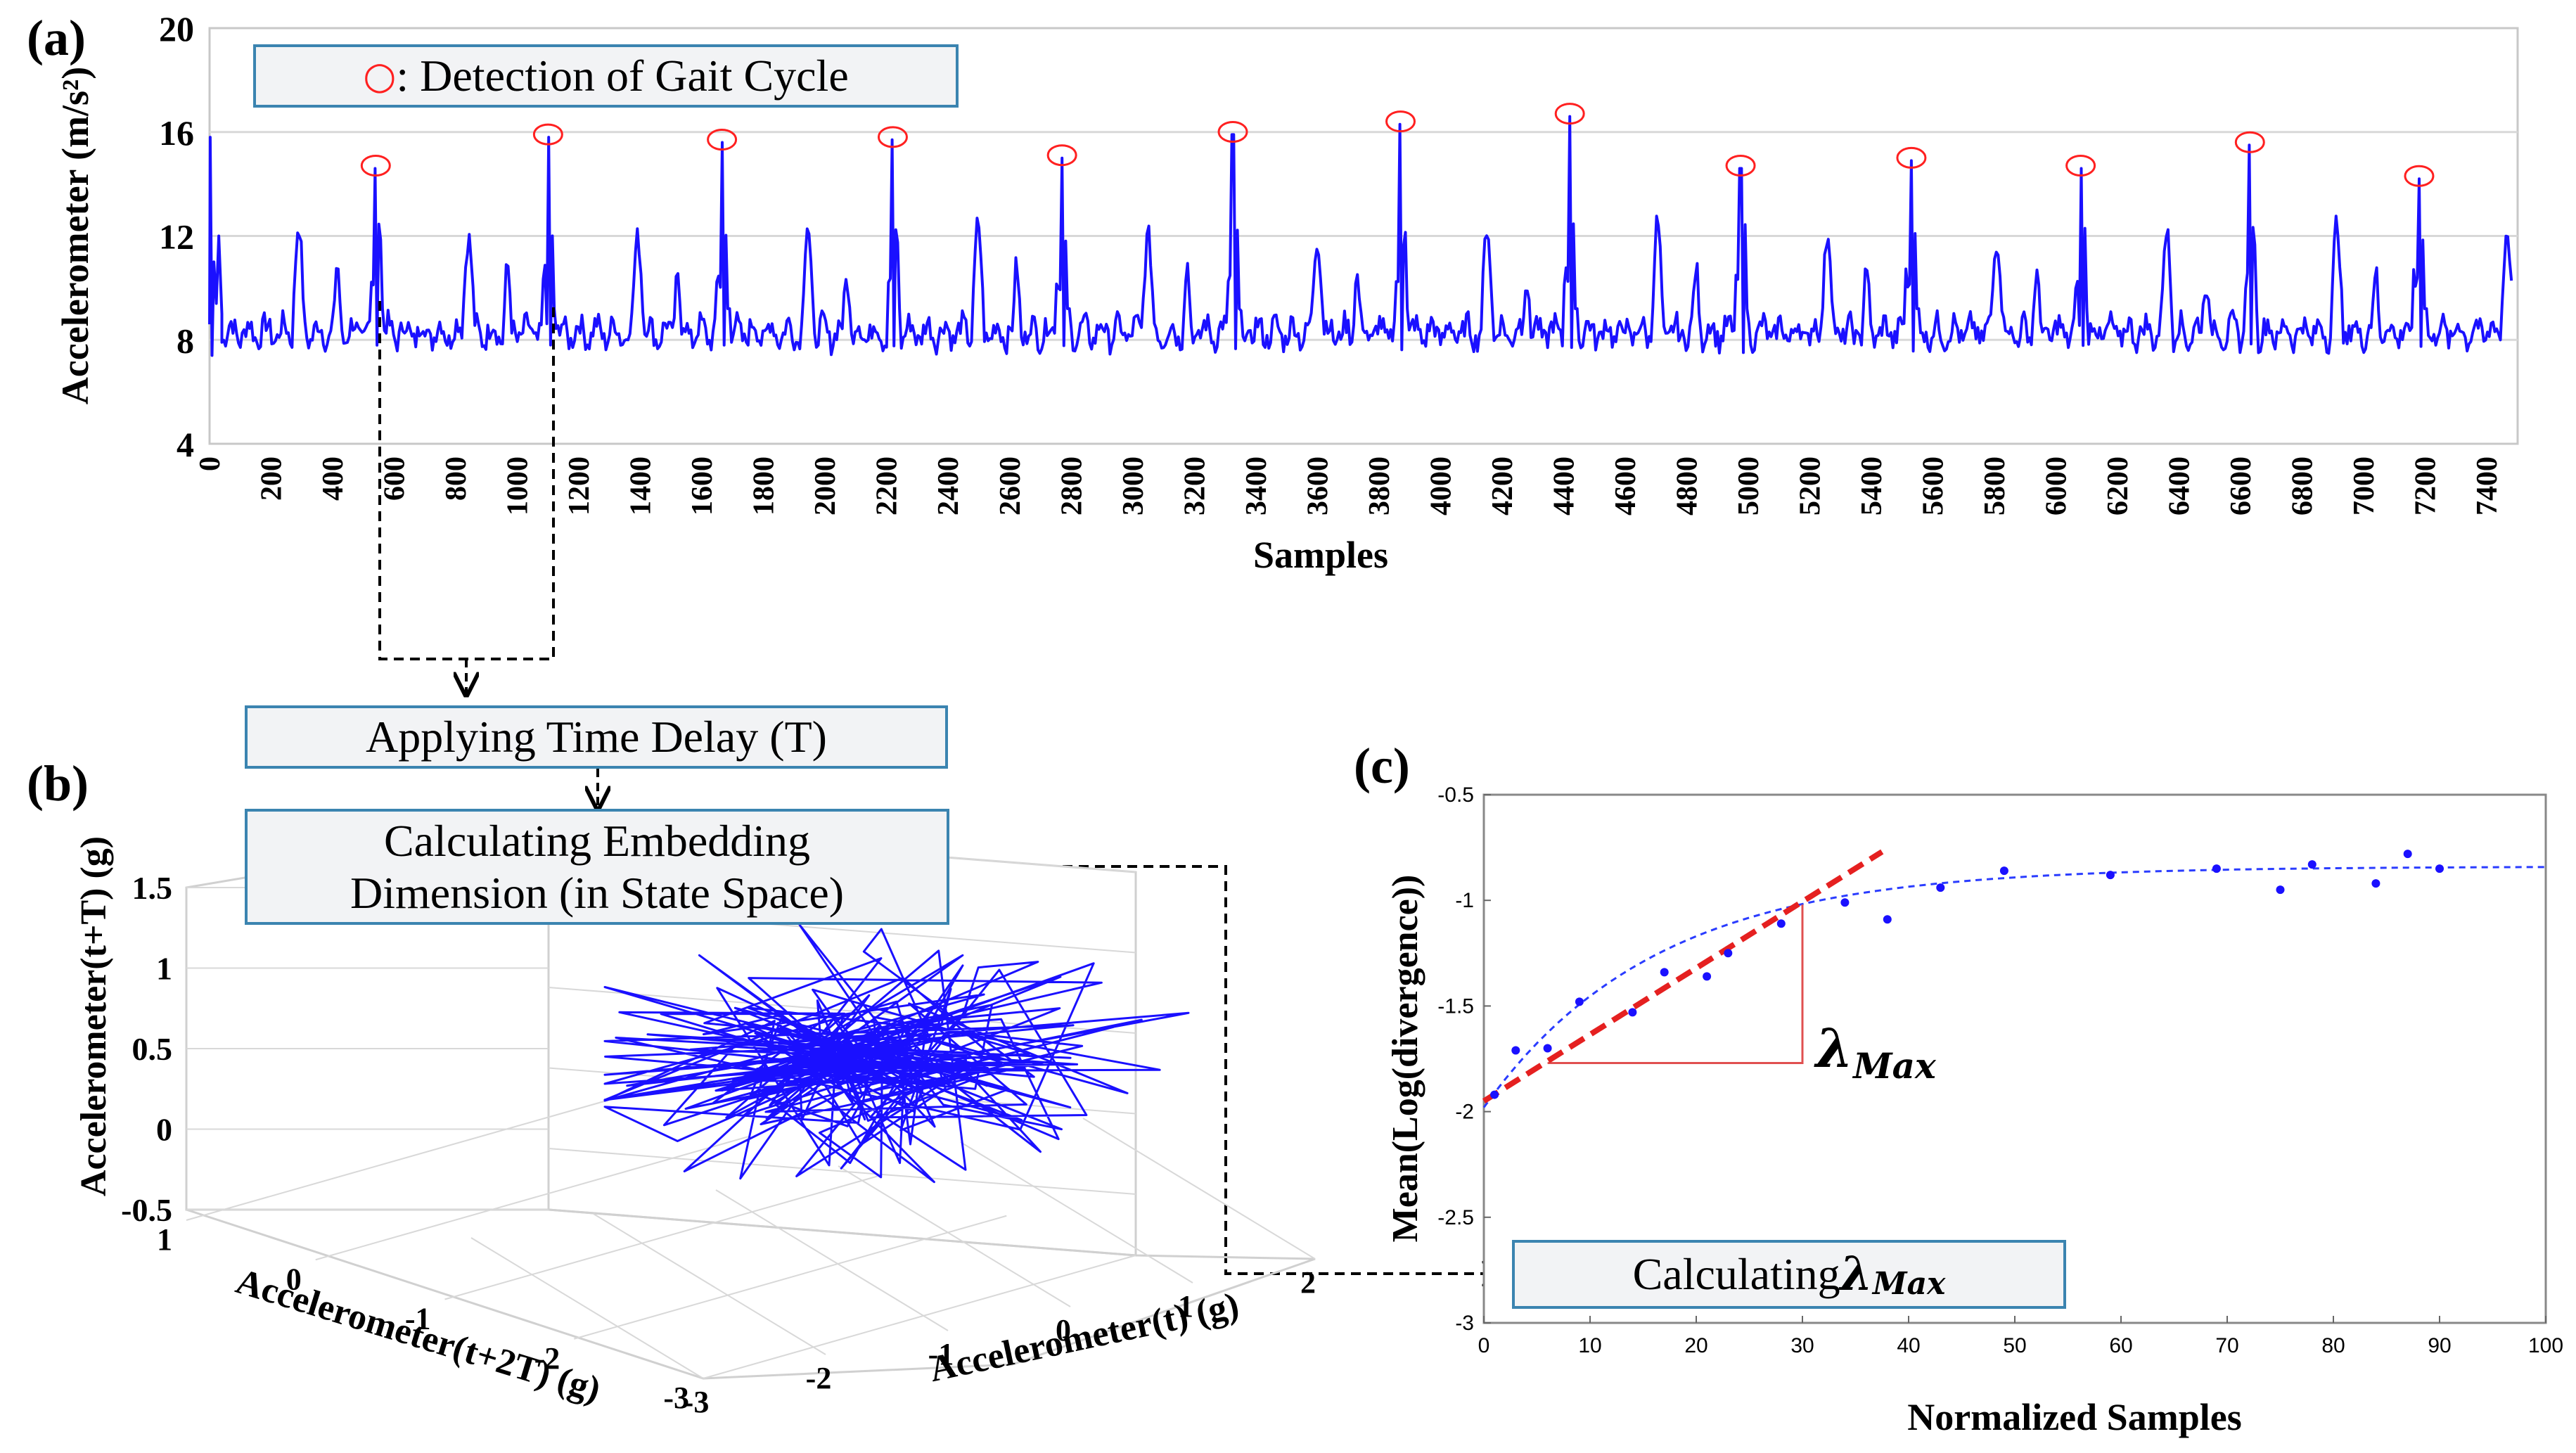 The height and width of the screenshot is (1453, 2576). Describe the element at coordinates (395, 479) in the screenshot. I see `panel-a-x-tick-label: 600` at that location.